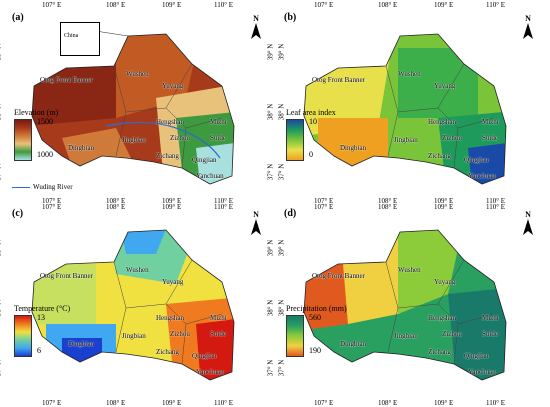  What do you see at coordinates (71, 36) in the screenshot?
I see `inset-label: China` at bounding box center [71, 36].